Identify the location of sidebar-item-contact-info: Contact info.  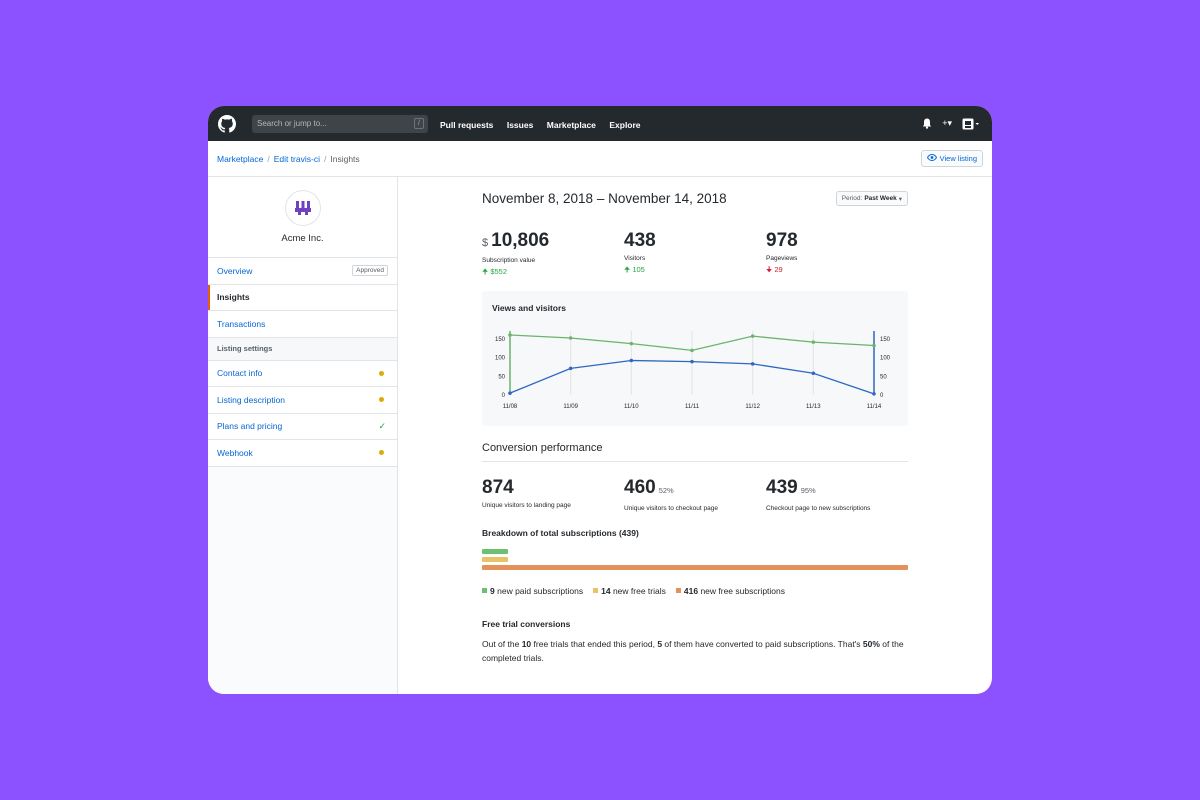
(302, 373).